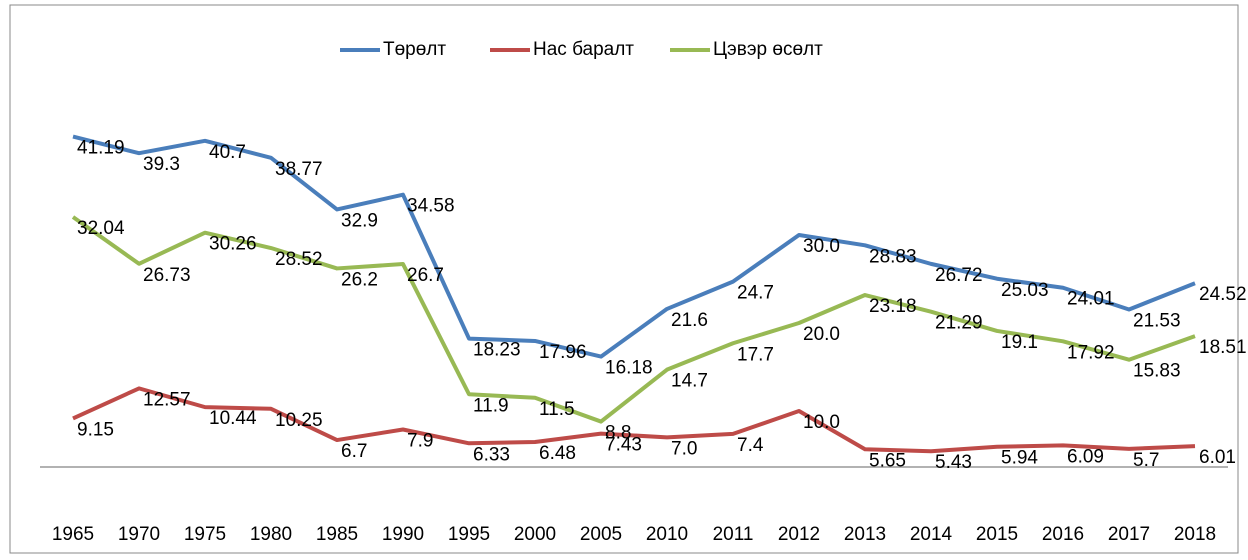  What do you see at coordinates (755, 354) in the screenshot?
I see `data-label: 17.7` at bounding box center [755, 354].